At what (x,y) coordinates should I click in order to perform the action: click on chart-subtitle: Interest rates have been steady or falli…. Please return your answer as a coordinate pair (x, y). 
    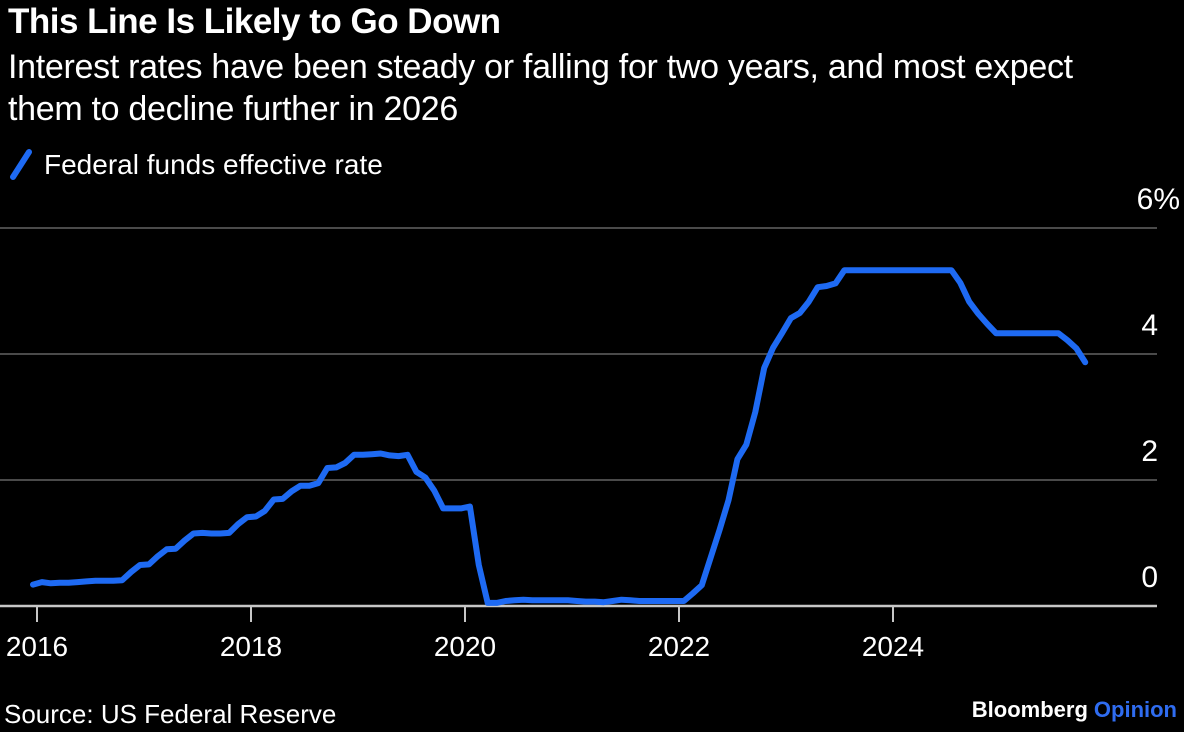
    Looking at the image, I should click on (540, 88).